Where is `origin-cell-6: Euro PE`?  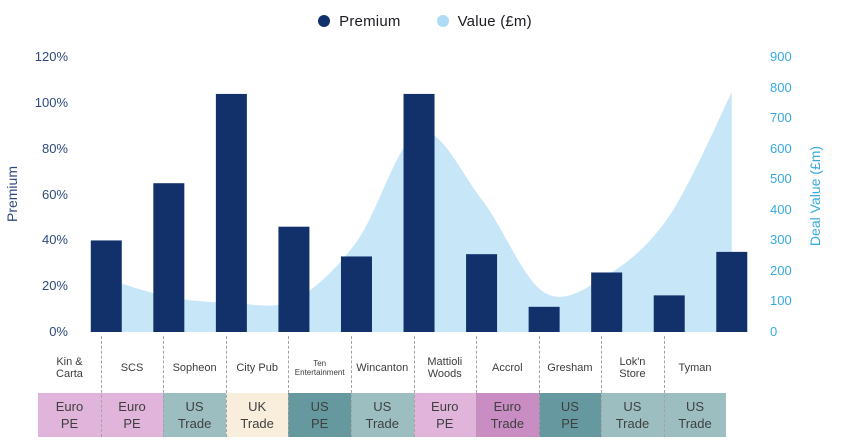
origin-cell-6: Euro PE is located at coordinates (445, 415).